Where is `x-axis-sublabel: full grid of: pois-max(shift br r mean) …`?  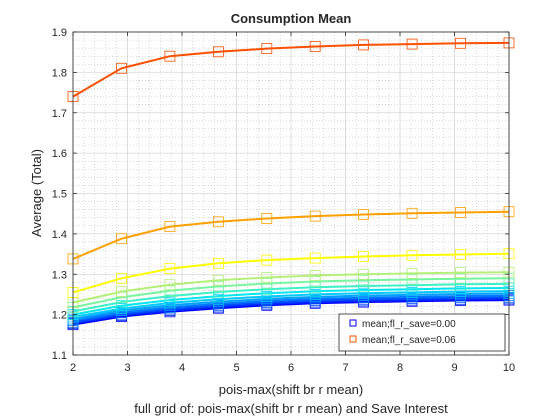
x-axis-sublabel: full grid of: pois-max(shift br r mean) … is located at coordinates (291, 408).